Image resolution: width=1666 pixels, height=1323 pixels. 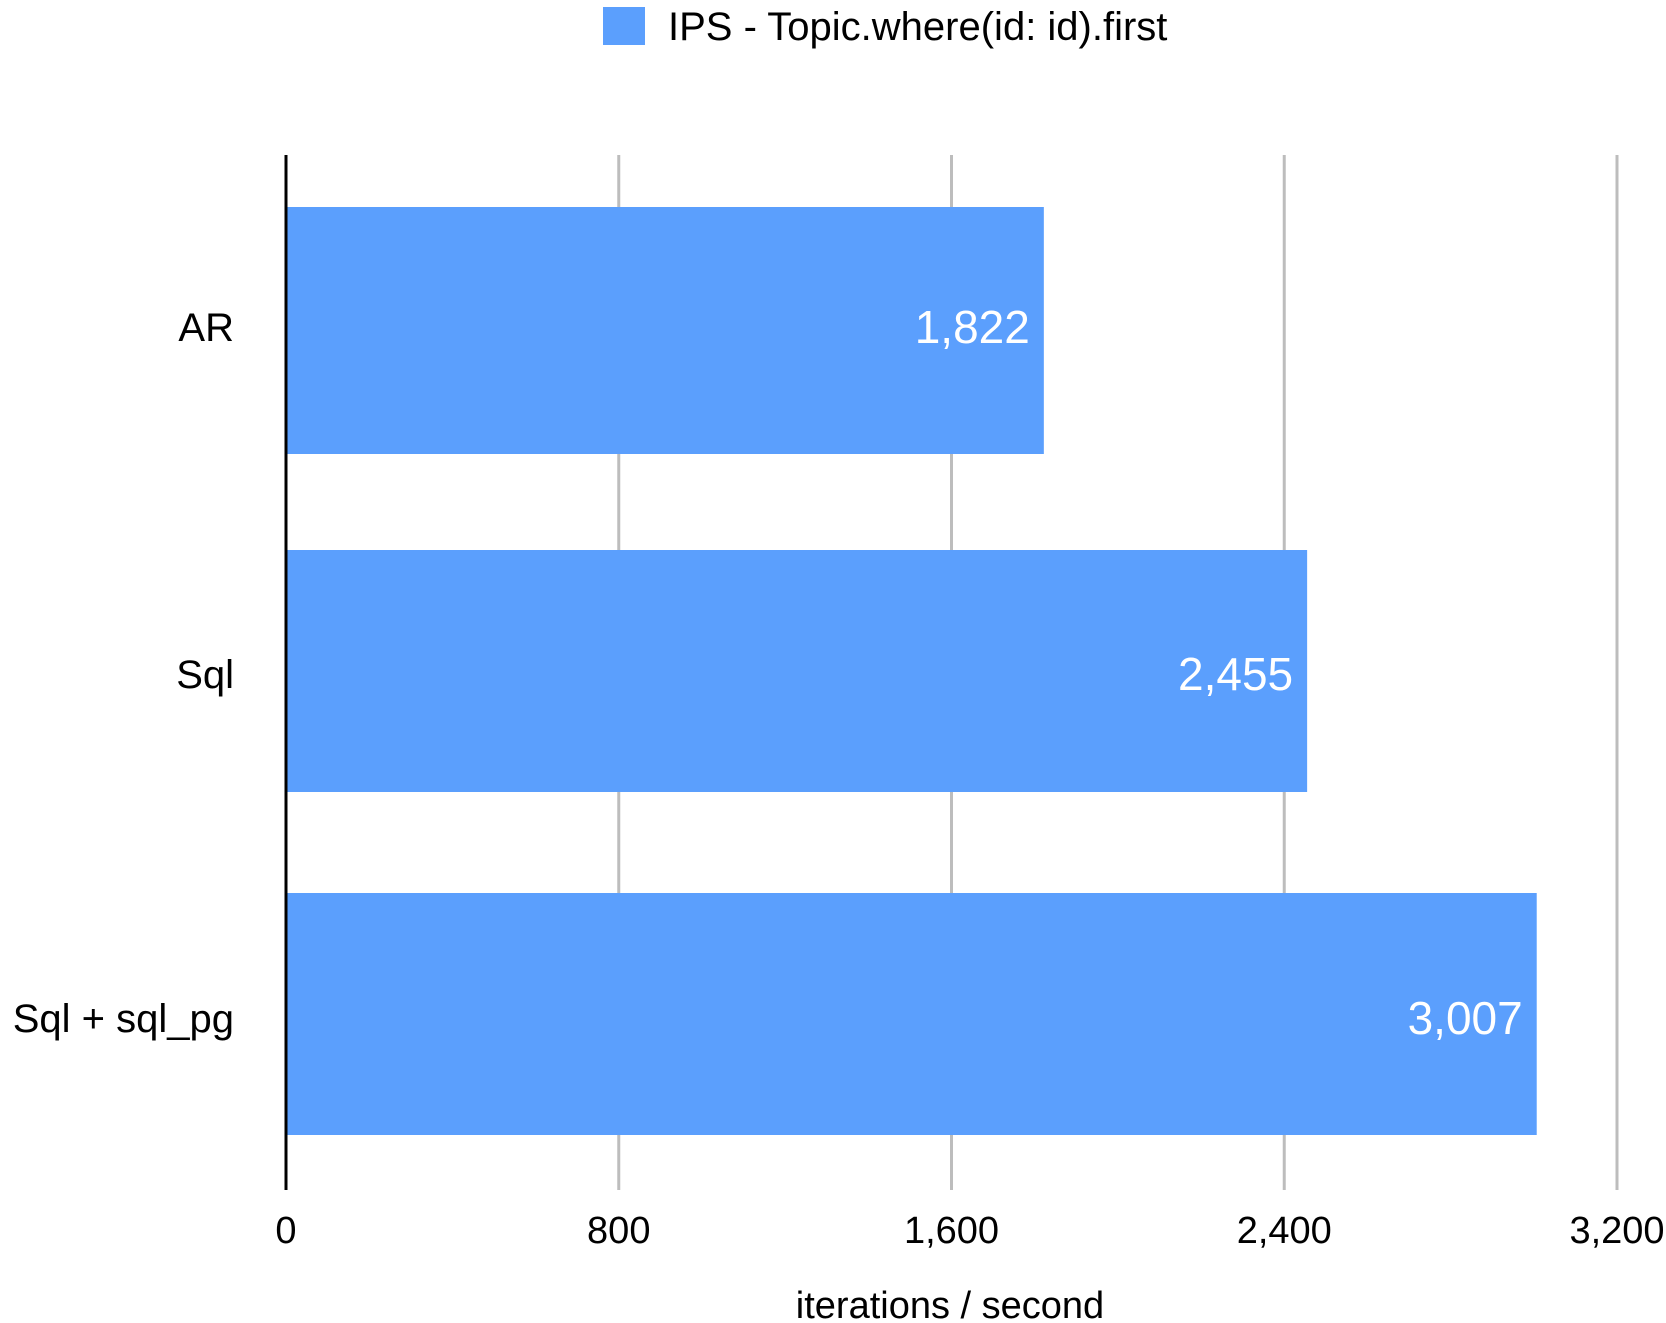 What do you see at coordinates (1235, 674) in the screenshot?
I see `bar-value-label: 2,455` at bounding box center [1235, 674].